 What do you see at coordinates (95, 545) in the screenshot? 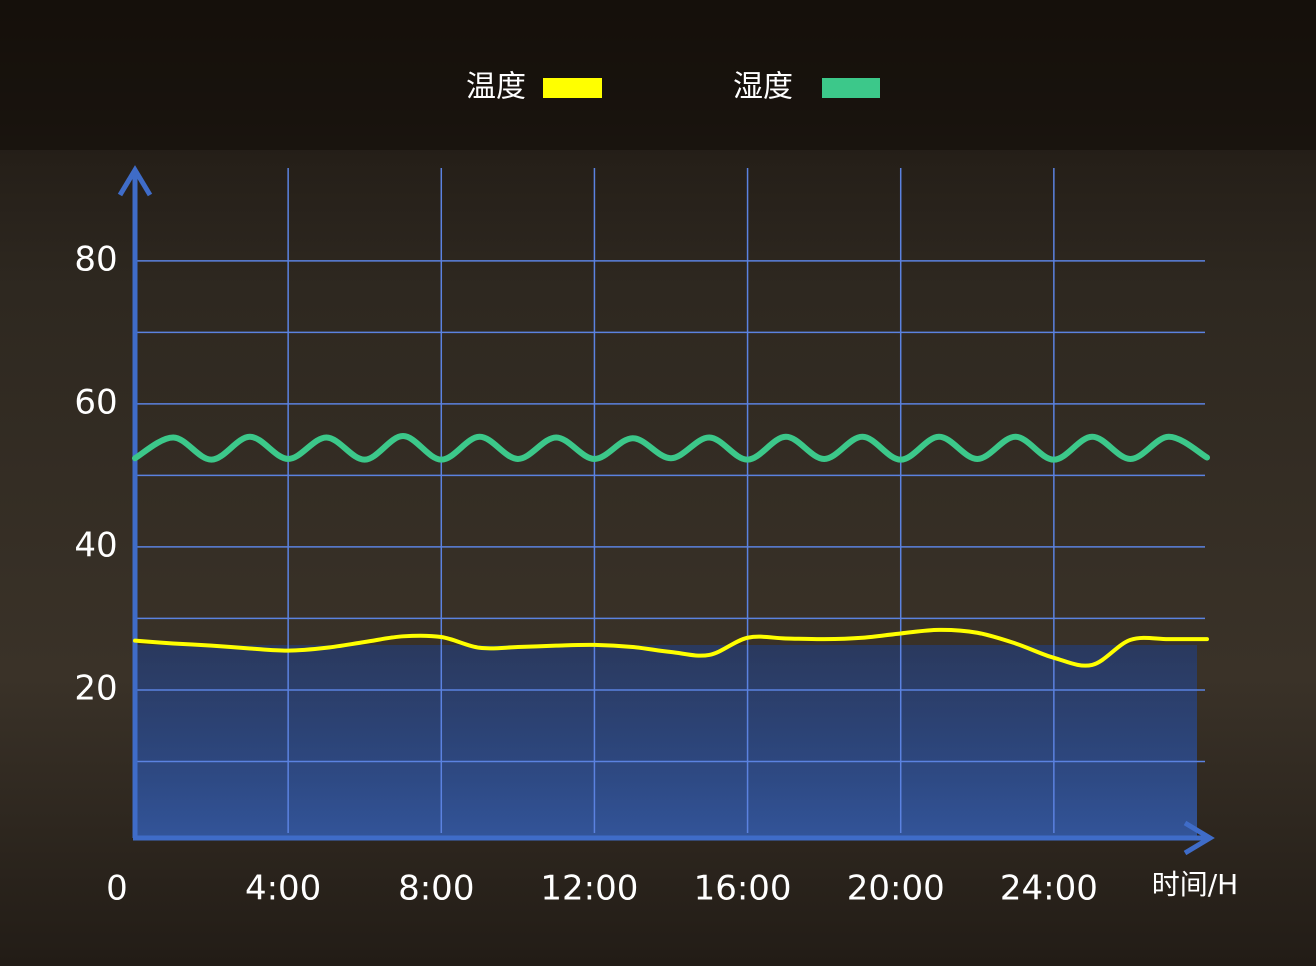
I see `y-tick-label: 40` at bounding box center [95, 545].